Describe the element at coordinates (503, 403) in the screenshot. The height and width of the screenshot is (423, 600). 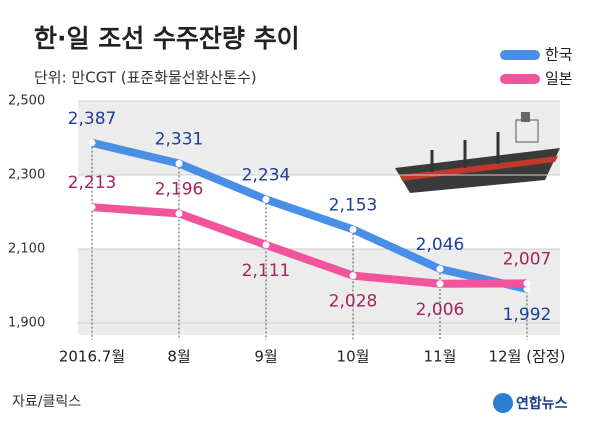
I see `logo-icon` at that location.